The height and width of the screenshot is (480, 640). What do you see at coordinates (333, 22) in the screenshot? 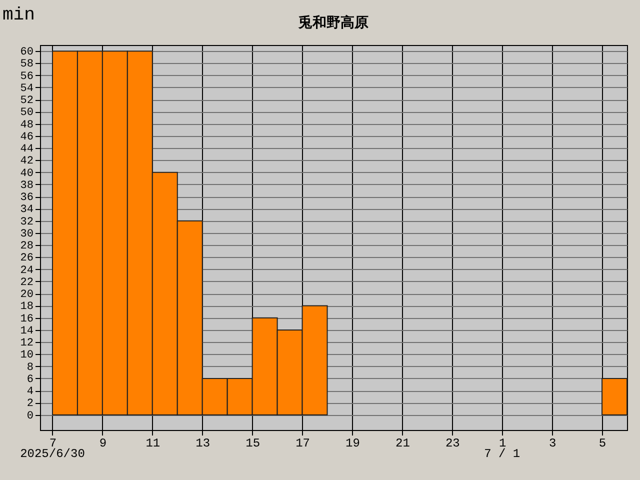
I see `chart-title: 兎和野高原` at bounding box center [333, 22].